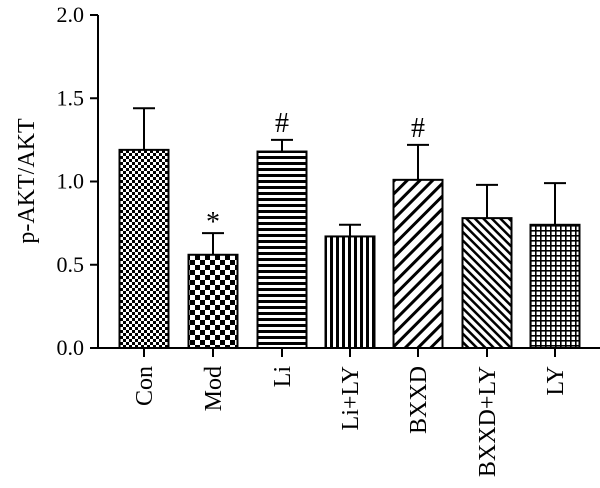 The image size is (600, 488). I want to click on bar-bxxd, so click(418, 263).